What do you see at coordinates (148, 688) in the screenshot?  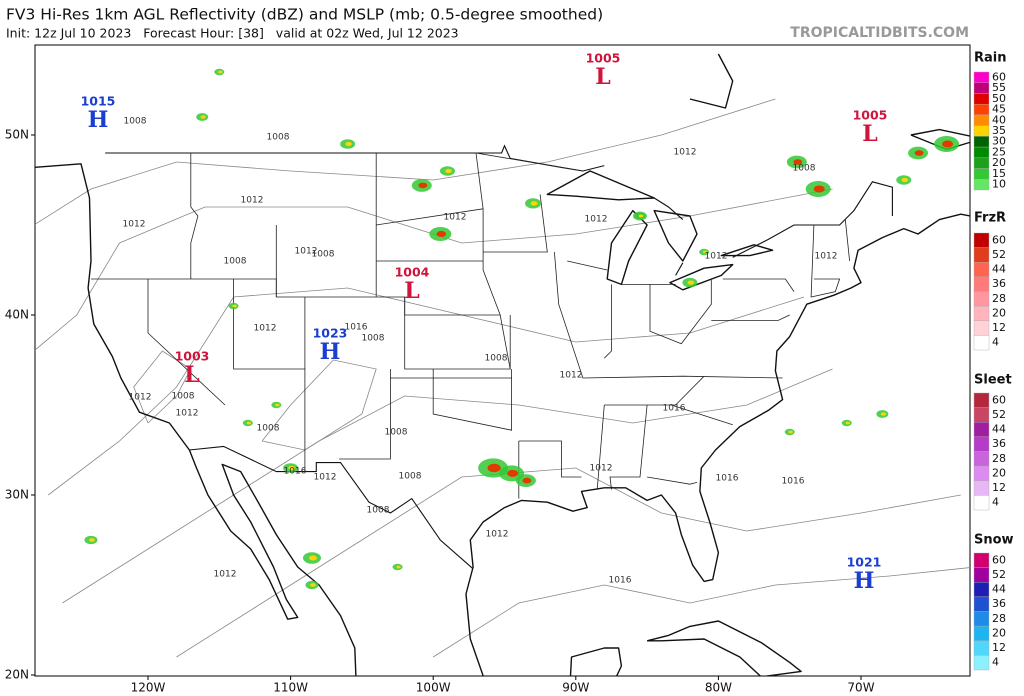 I see `lon-label: 120W` at bounding box center [148, 688].